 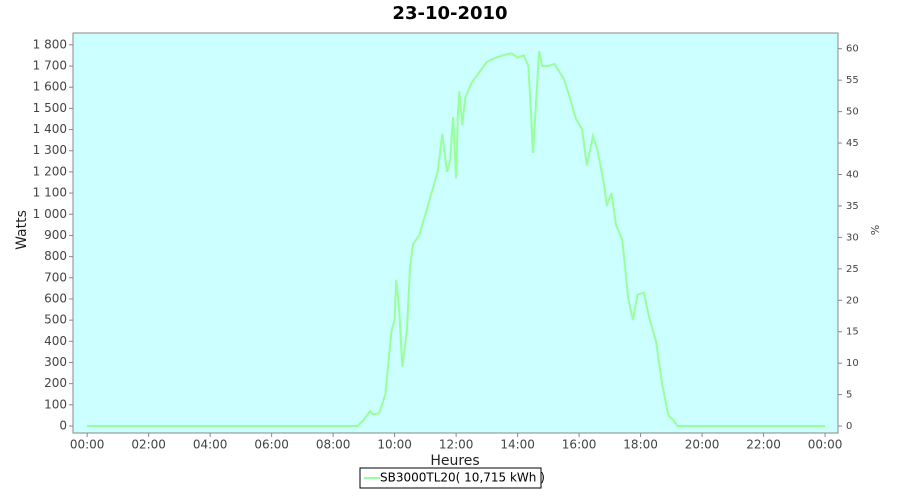 What do you see at coordinates (852, 300) in the screenshot?
I see `y2-tick-label: 20` at bounding box center [852, 300].